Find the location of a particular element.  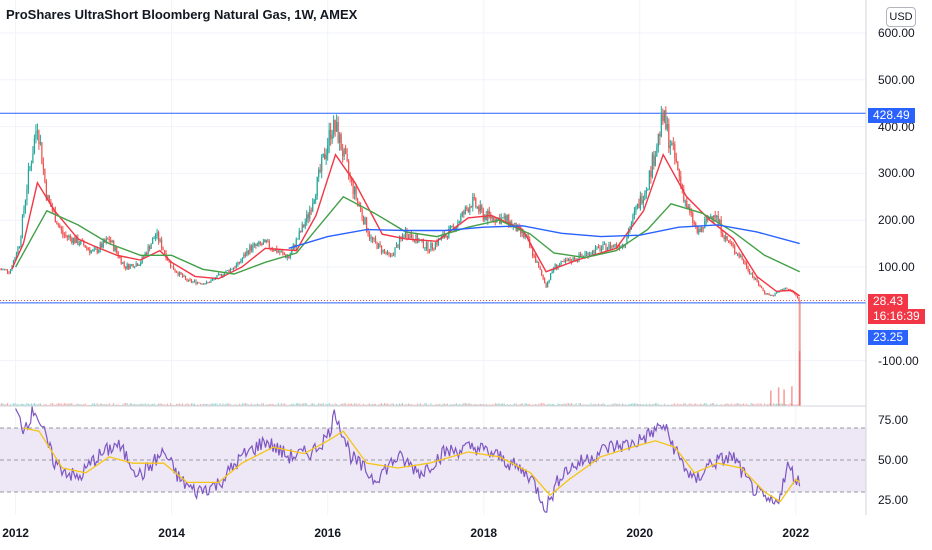

currency-button: USD is located at coordinates (901, 17).